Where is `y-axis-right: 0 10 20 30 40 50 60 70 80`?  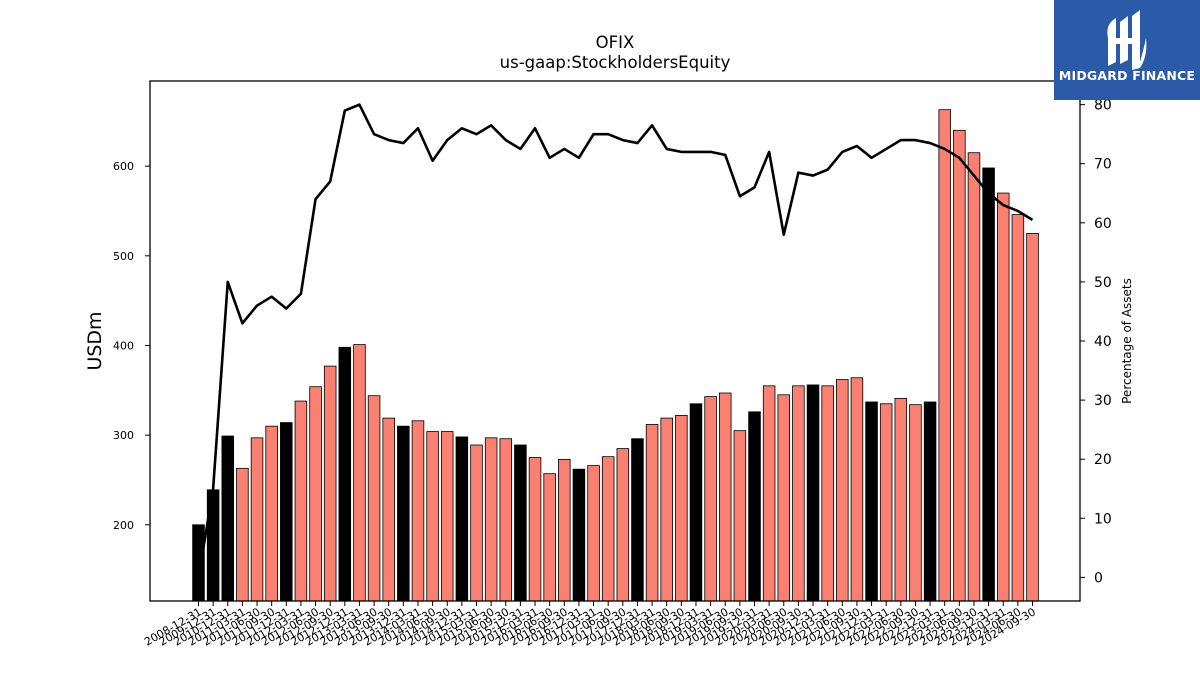
y-axis-right: 0 10 20 30 40 50 60 70 80 is located at coordinates (1096, 342).